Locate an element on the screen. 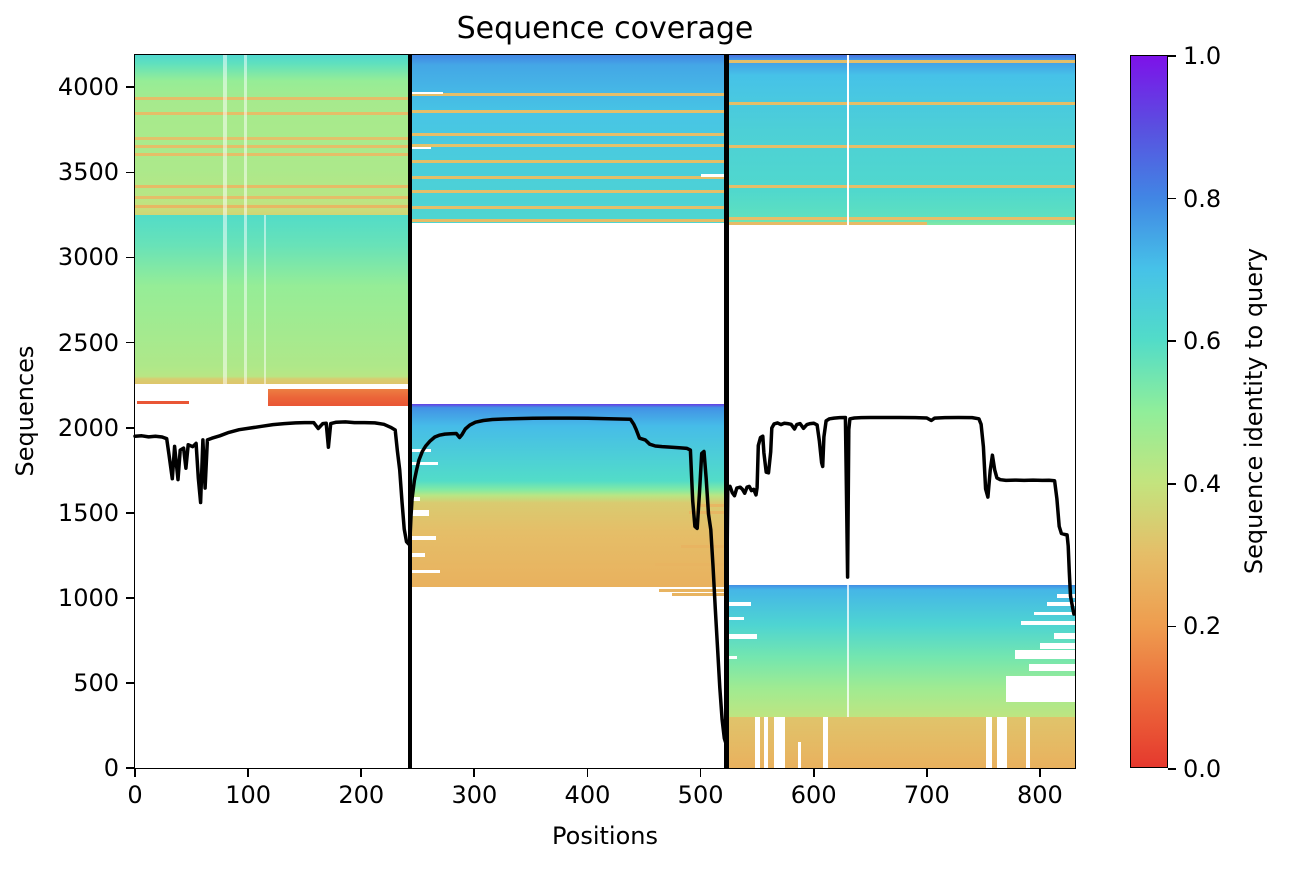 The height and width of the screenshot is (870, 1290). x-tick-label: 400 is located at coordinates (587, 795).